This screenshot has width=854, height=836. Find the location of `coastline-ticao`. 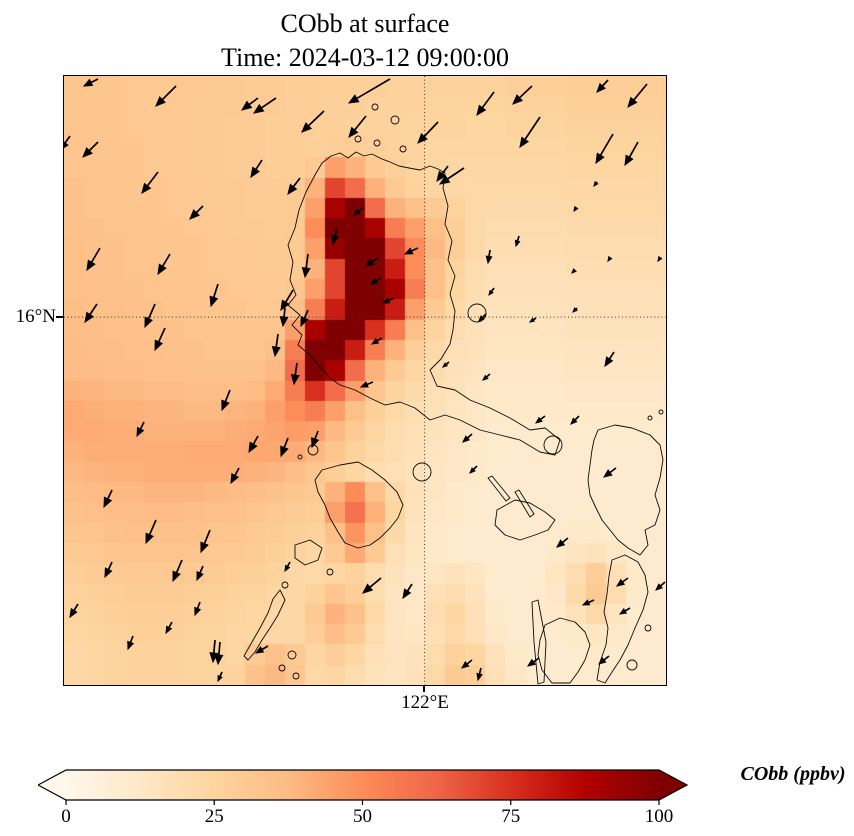

coastline-ticao is located at coordinates (524, 503).